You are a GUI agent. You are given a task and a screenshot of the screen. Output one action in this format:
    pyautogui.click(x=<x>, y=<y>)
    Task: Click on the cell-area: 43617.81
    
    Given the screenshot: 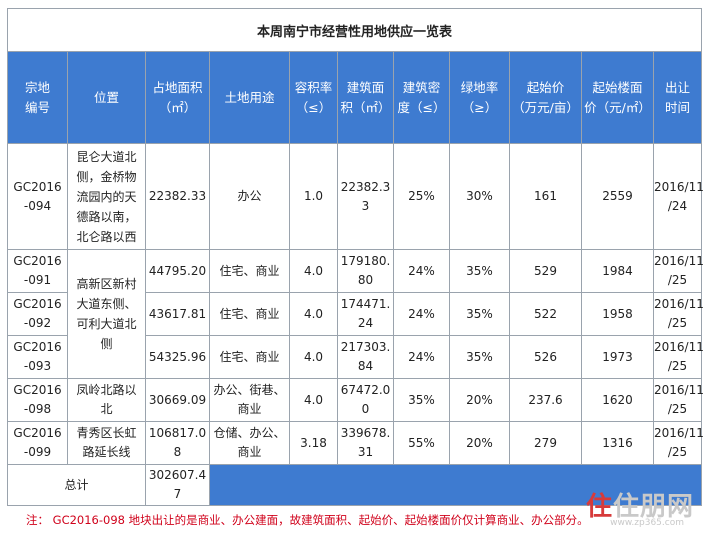 What is the action you would take?
    pyautogui.click(x=177, y=314)
    